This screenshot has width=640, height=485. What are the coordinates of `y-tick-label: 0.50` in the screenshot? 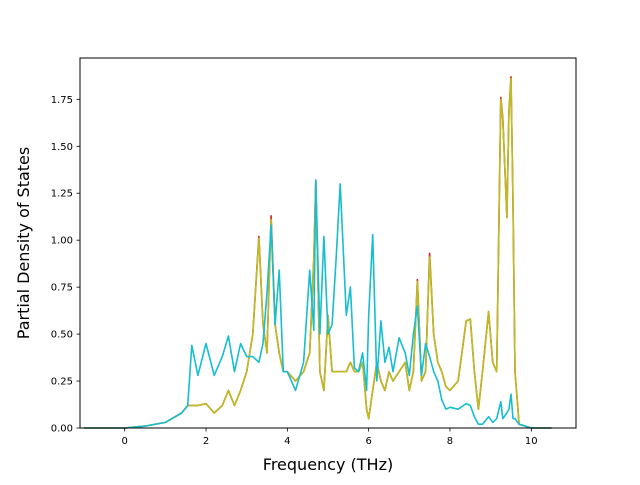 It's located at (62, 335).